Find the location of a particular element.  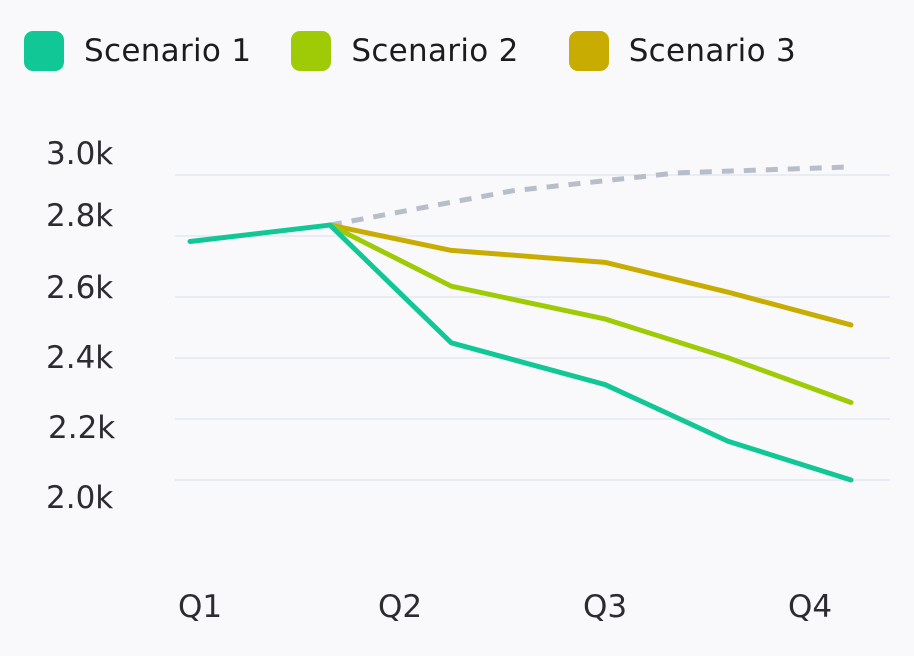

y-tick-label: 2.0k is located at coordinates (79, 498).